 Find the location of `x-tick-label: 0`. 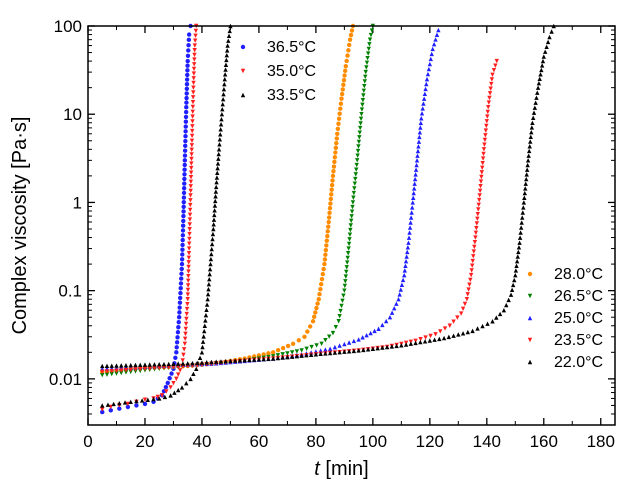

x-tick-label: 0 is located at coordinates (87, 441).